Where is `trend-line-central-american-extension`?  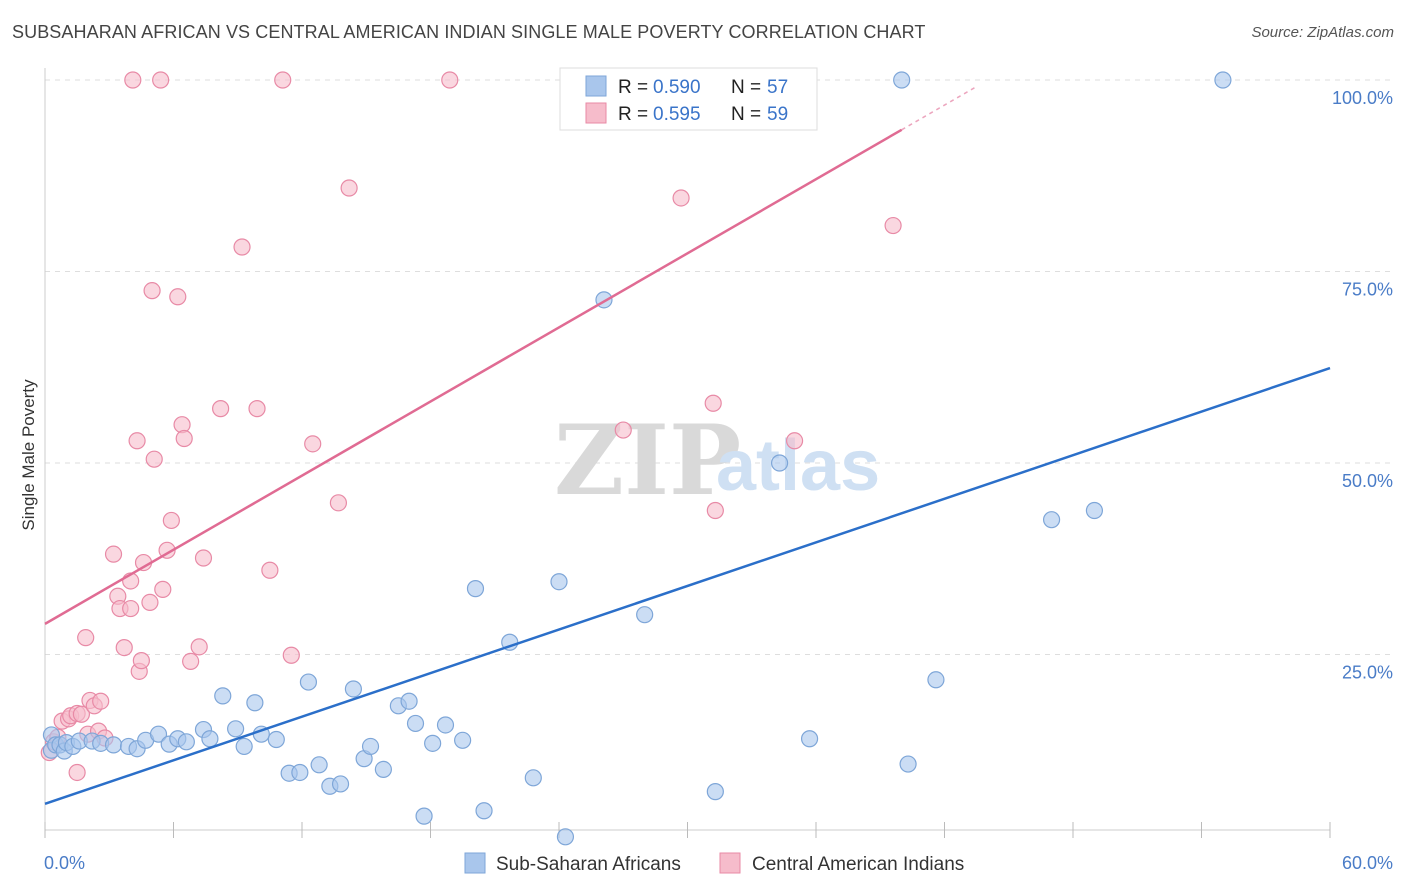 trend-line-central-american-extension is located at coordinates (939, 108).